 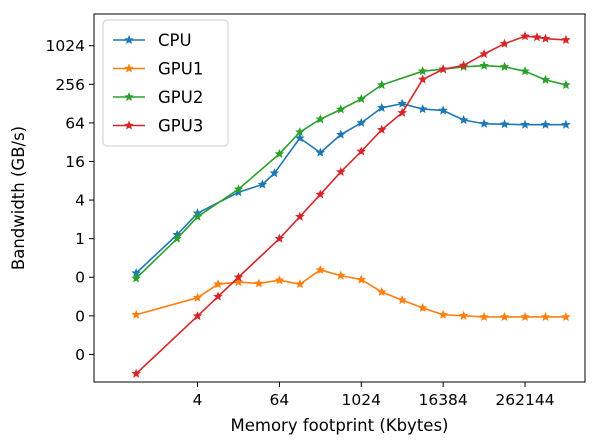 I want to click on x-axis: 4 64 1024 16384 262144, so click(x=374, y=395).